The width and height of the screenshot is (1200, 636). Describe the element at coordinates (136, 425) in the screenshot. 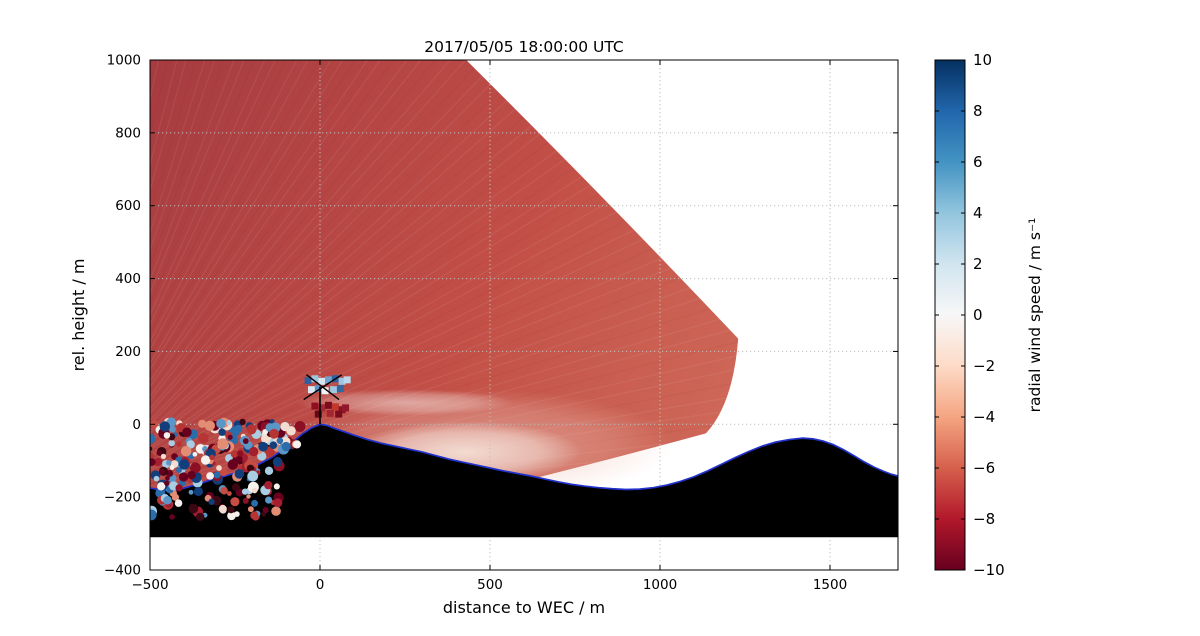

I see `y-tick-label: 0` at that location.